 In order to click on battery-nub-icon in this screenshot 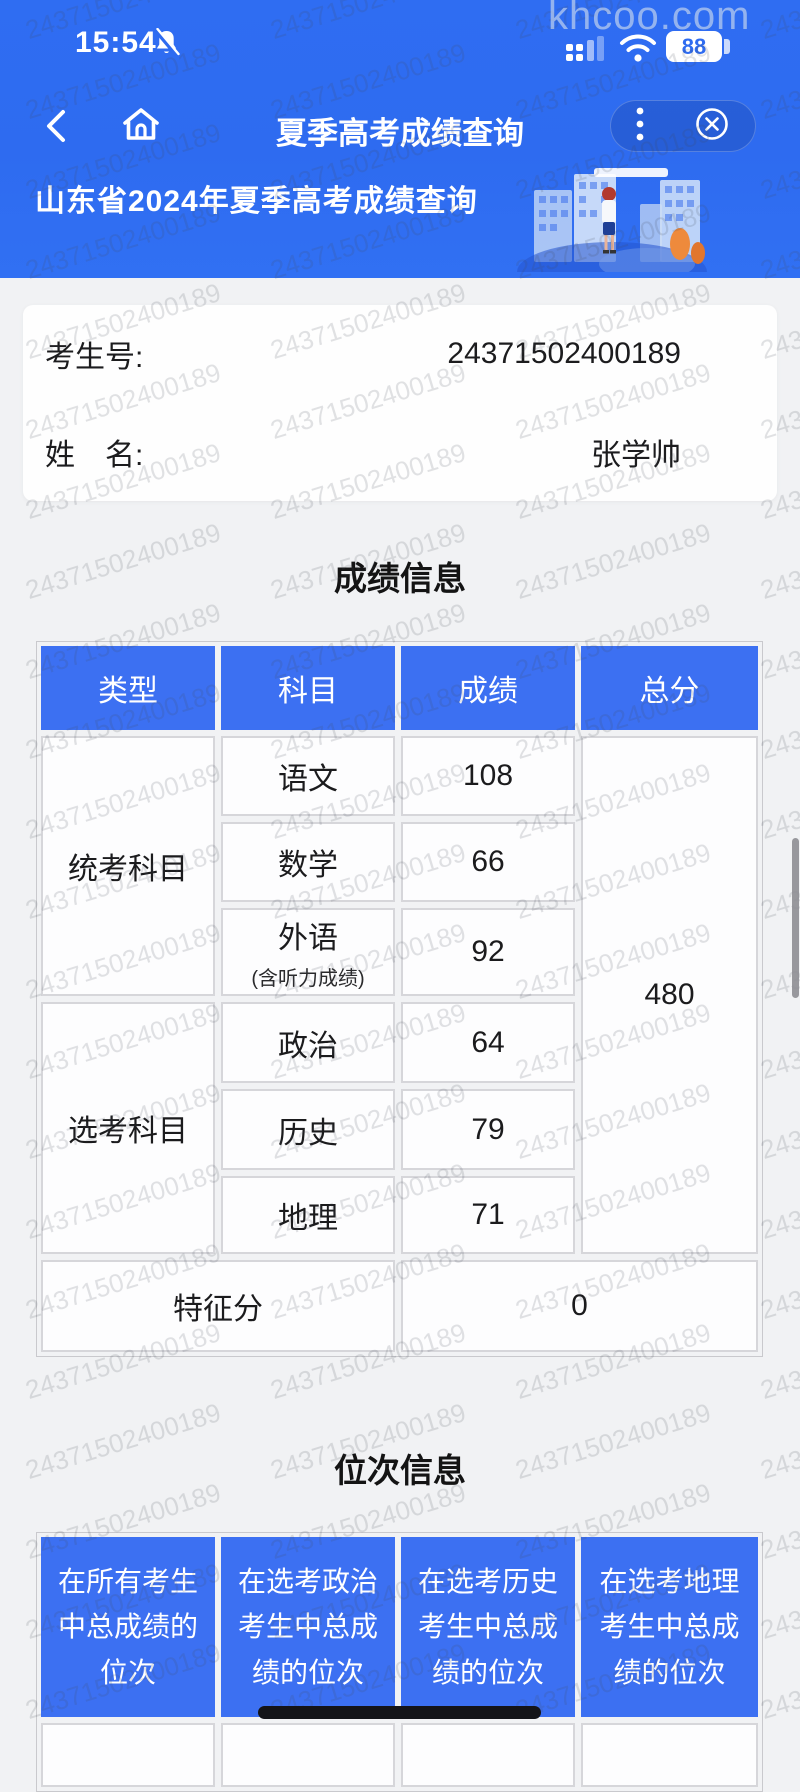, I will do `click(727, 46)`.